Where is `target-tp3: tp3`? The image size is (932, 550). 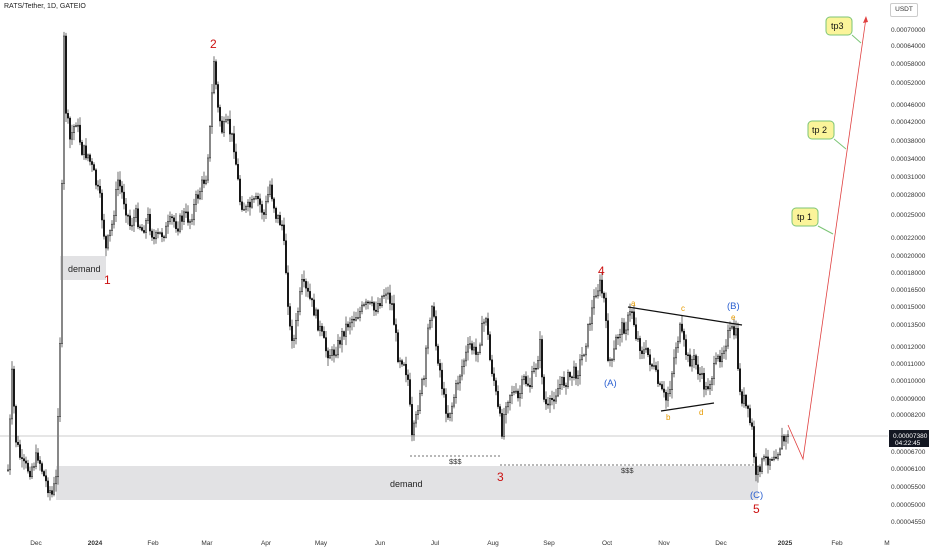
target-tp3: tp3 is located at coordinates (843, 30).